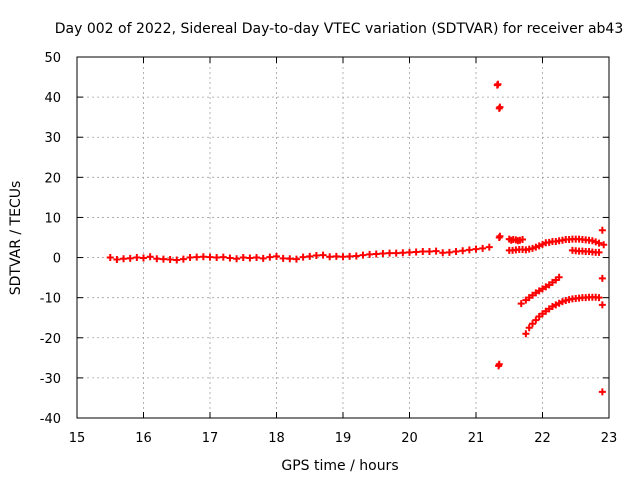 The image size is (640, 480). I want to click on y-tick-label: -10, so click(50, 299).